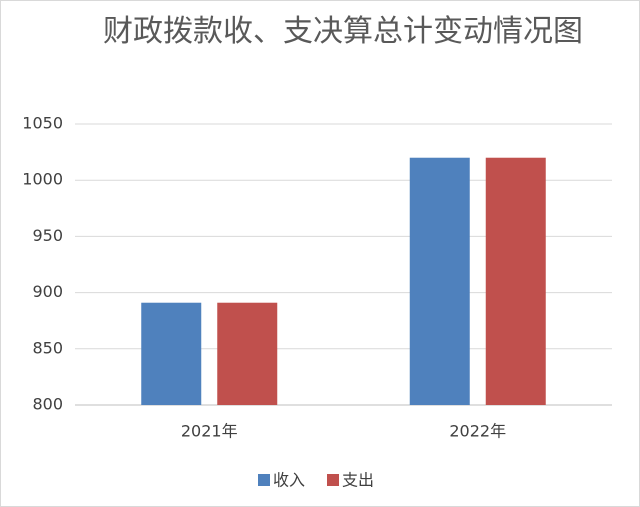  What do you see at coordinates (477, 431) in the screenshot?
I see `x-tick-label: 2022年` at bounding box center [477, 431].